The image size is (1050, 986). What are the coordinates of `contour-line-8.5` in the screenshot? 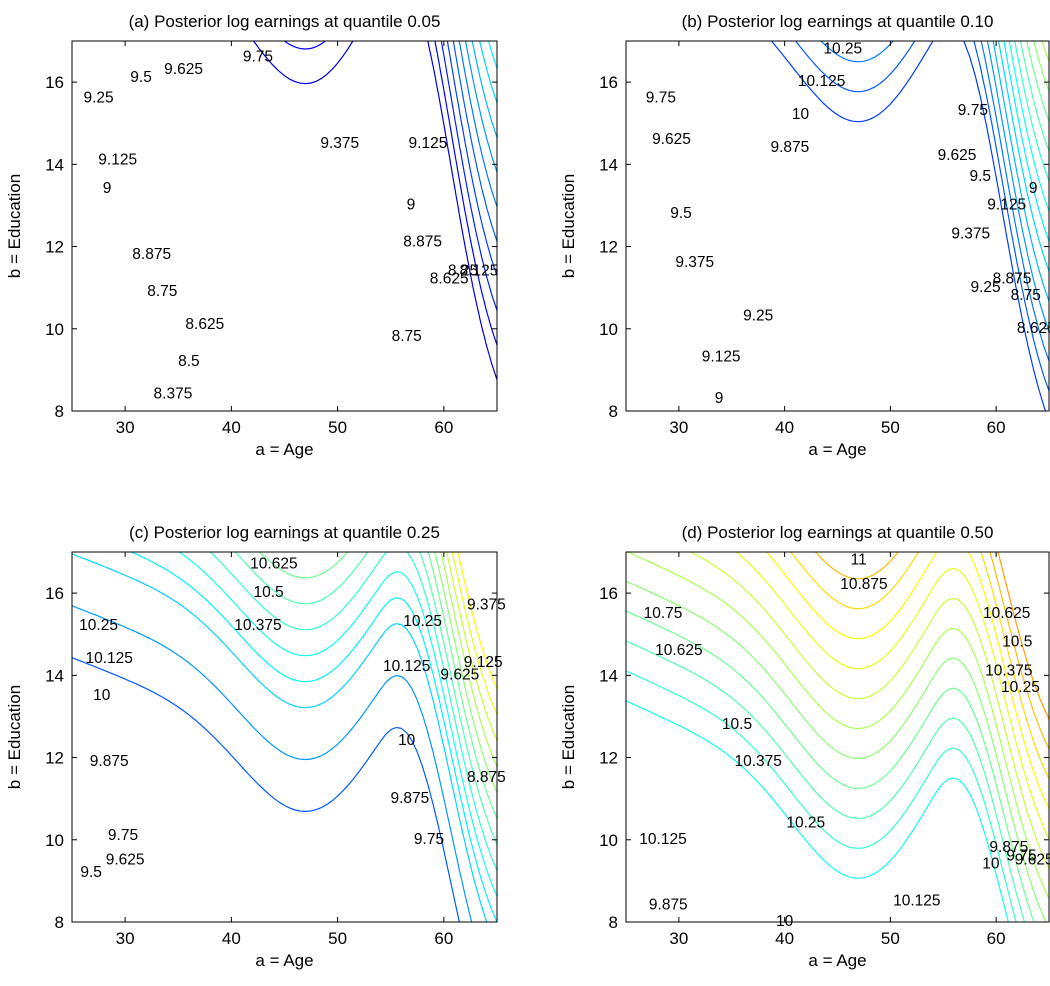 It's located at (390, 193).